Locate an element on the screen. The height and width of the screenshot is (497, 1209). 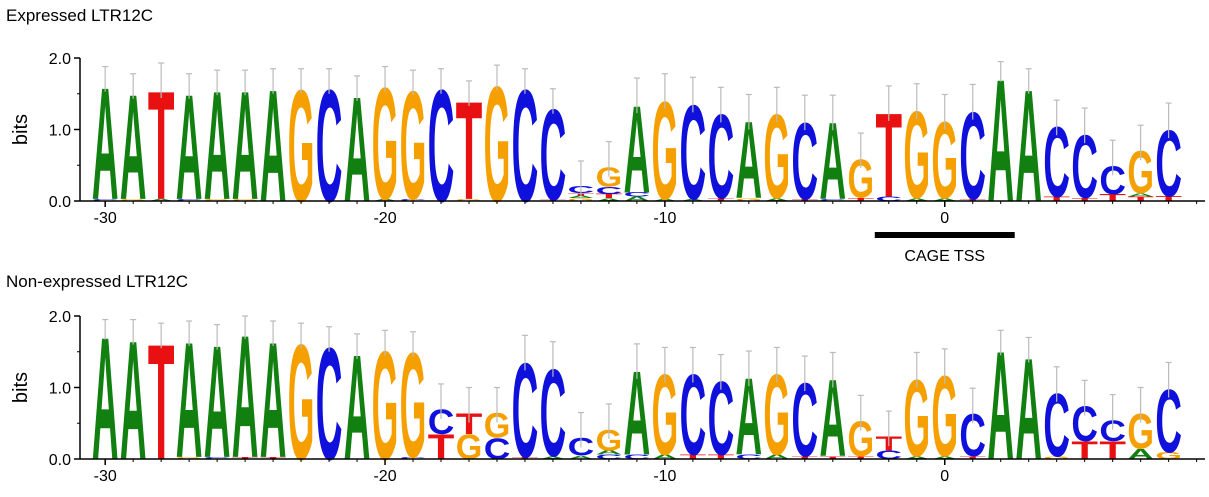
panel-title: Expressed LTR12C is located at coordinates (79, 15).